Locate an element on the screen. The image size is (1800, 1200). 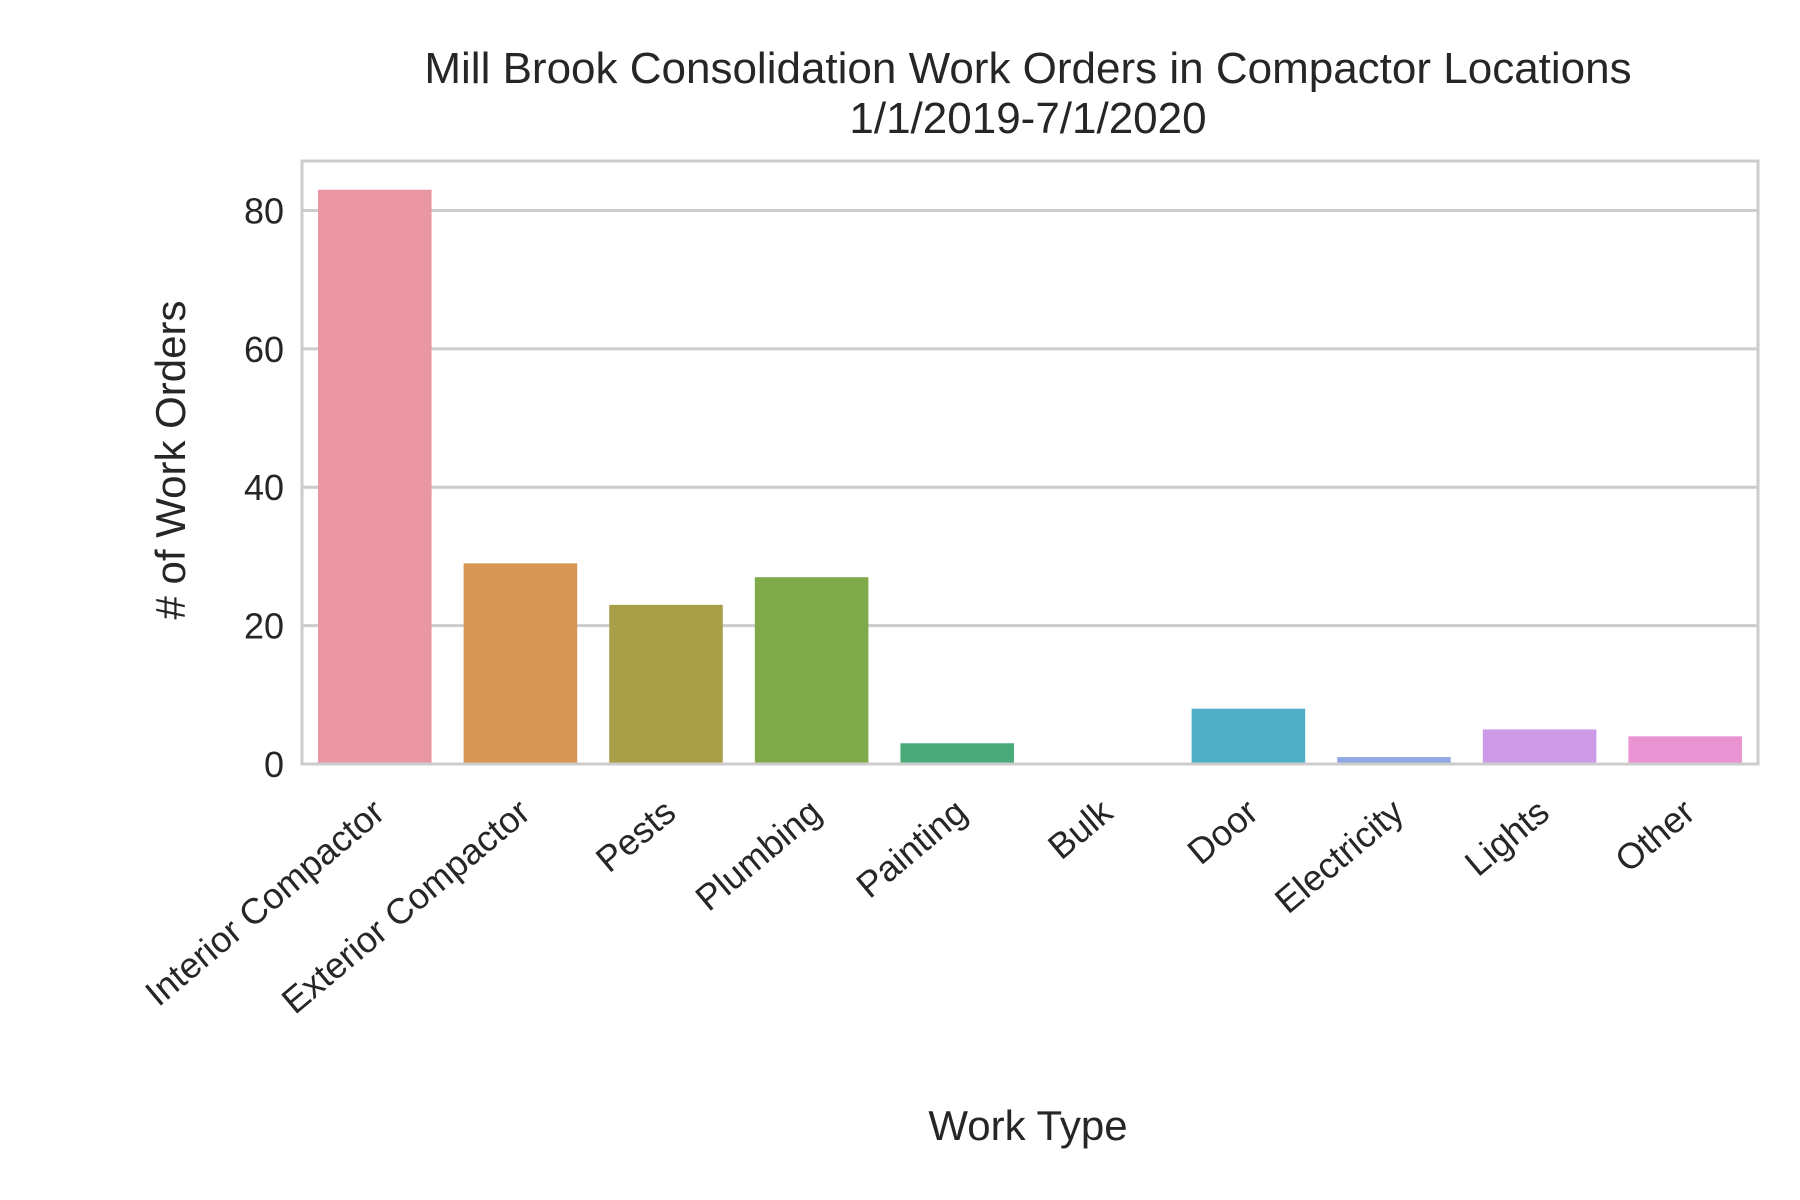
bar-electricity is located at coordinates (1394, 760).